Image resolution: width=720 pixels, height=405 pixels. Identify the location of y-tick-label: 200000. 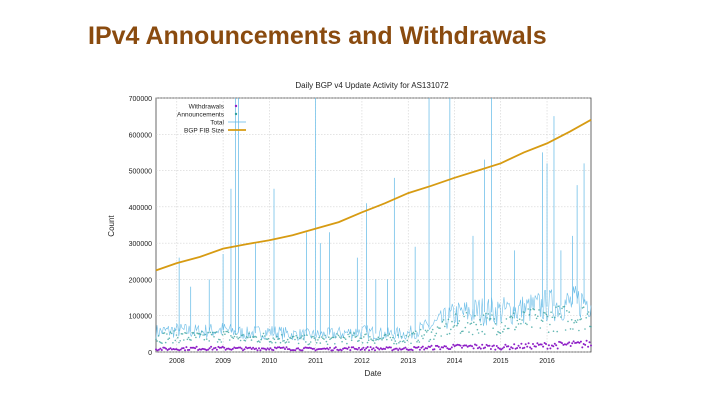
(140, 280).